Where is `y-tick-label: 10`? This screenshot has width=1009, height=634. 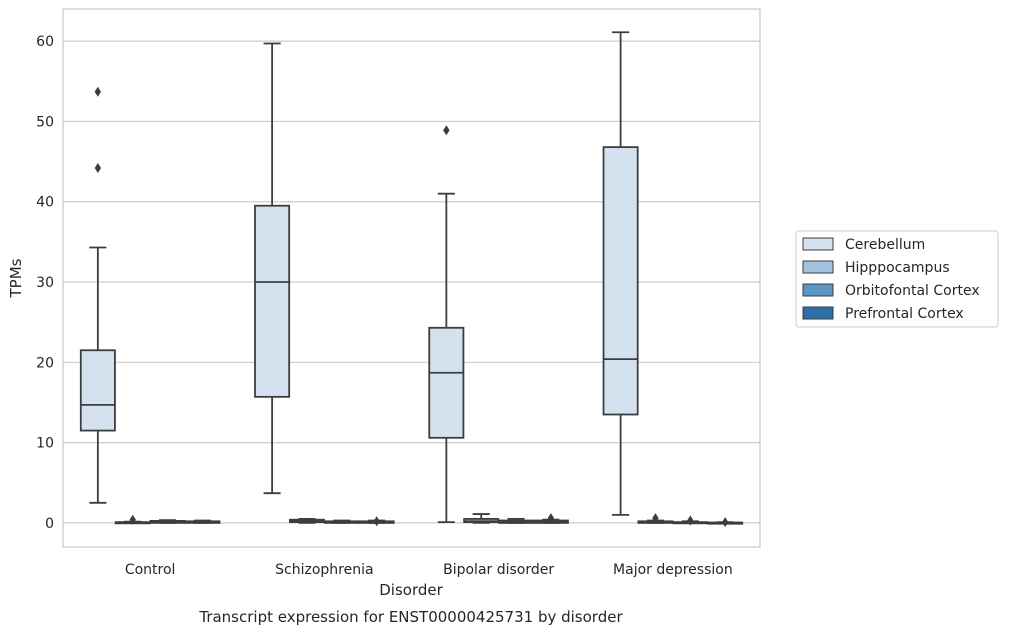 y-tick-label: 10 is located at coordinates (45, 444).